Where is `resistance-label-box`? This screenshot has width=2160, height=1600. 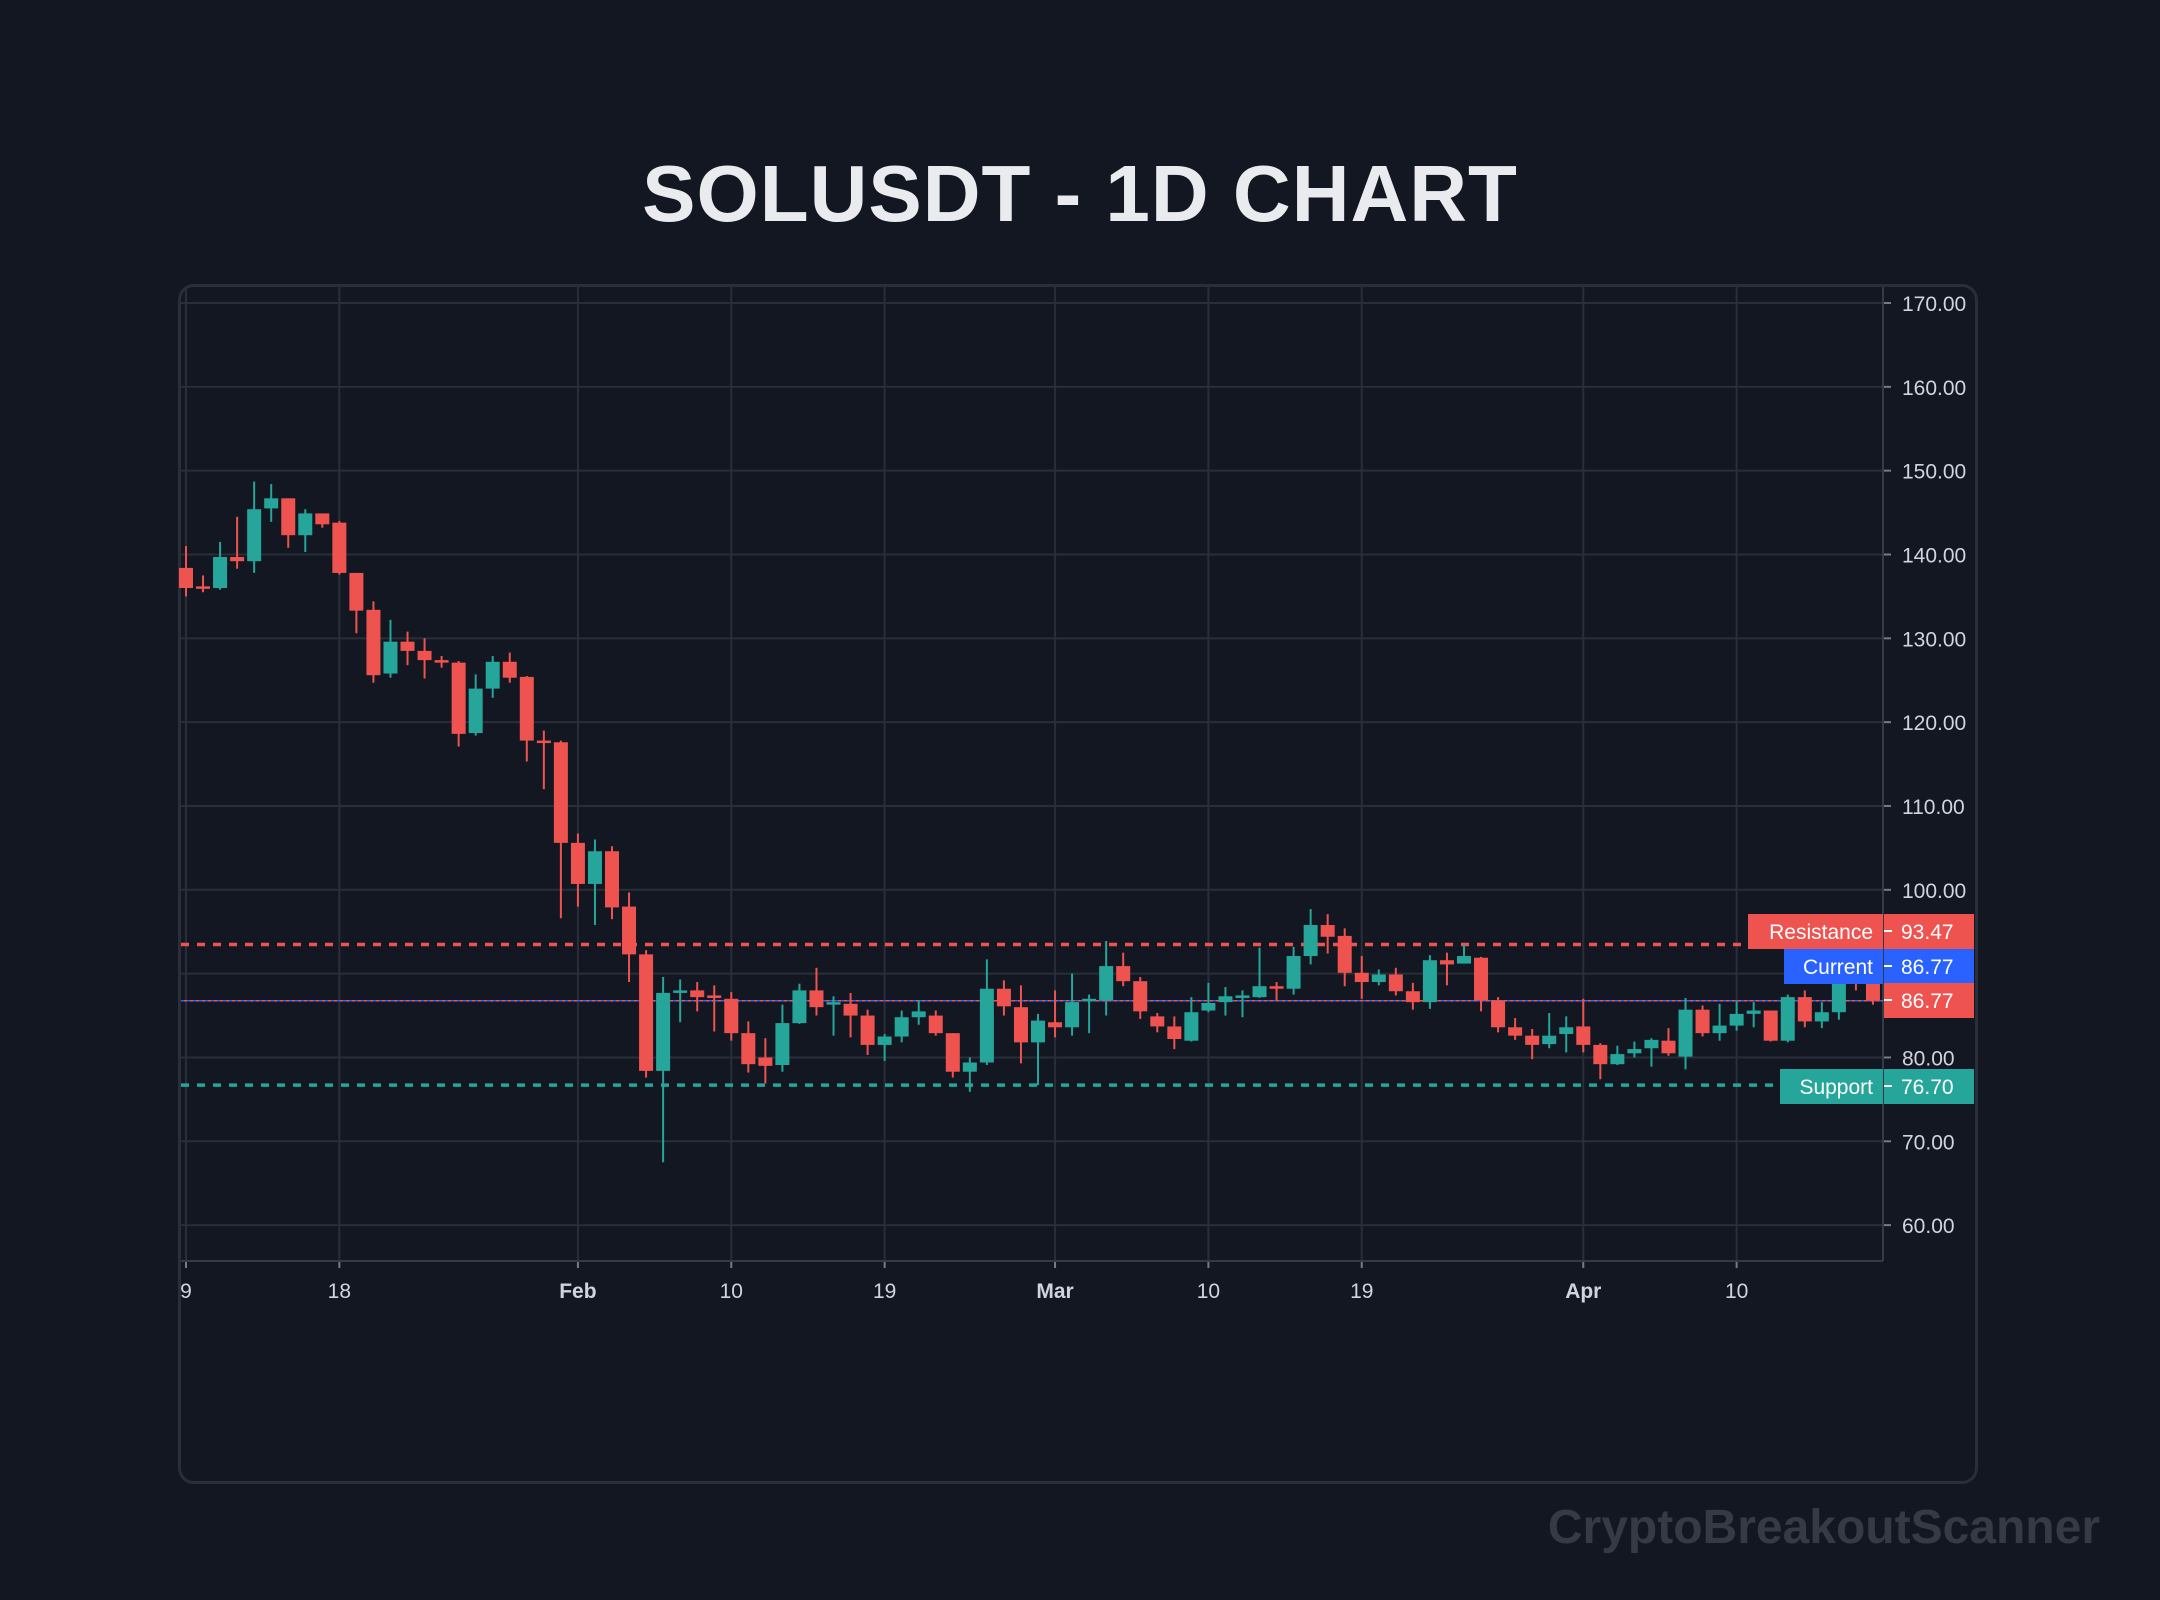 resistance-label-box is located at coordinates (1815, 931).